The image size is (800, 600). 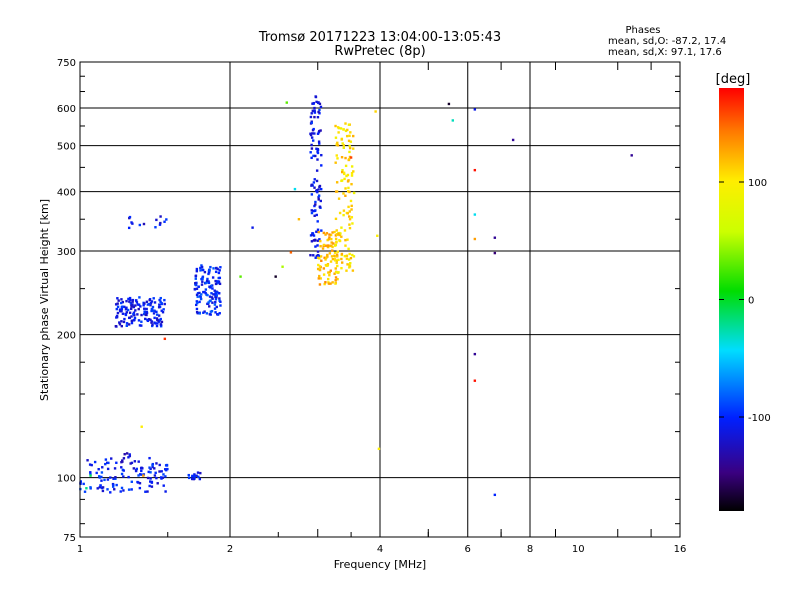 I want to click on y-tick-label: 75, so click(x=69, y=538).